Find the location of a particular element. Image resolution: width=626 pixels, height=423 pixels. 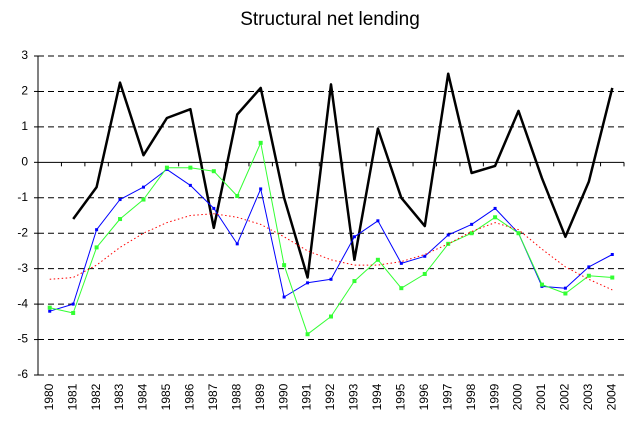

x-tick-label: 1984 is located at coordinates (143, 396).